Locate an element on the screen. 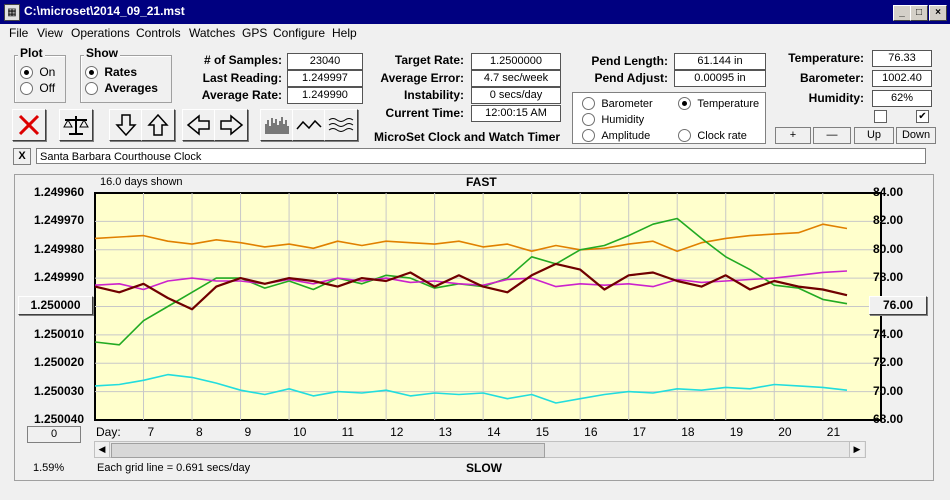 This screenshot has width=950, height=500. series-temperature-label: Temperature is located at coordinates (728, 104).